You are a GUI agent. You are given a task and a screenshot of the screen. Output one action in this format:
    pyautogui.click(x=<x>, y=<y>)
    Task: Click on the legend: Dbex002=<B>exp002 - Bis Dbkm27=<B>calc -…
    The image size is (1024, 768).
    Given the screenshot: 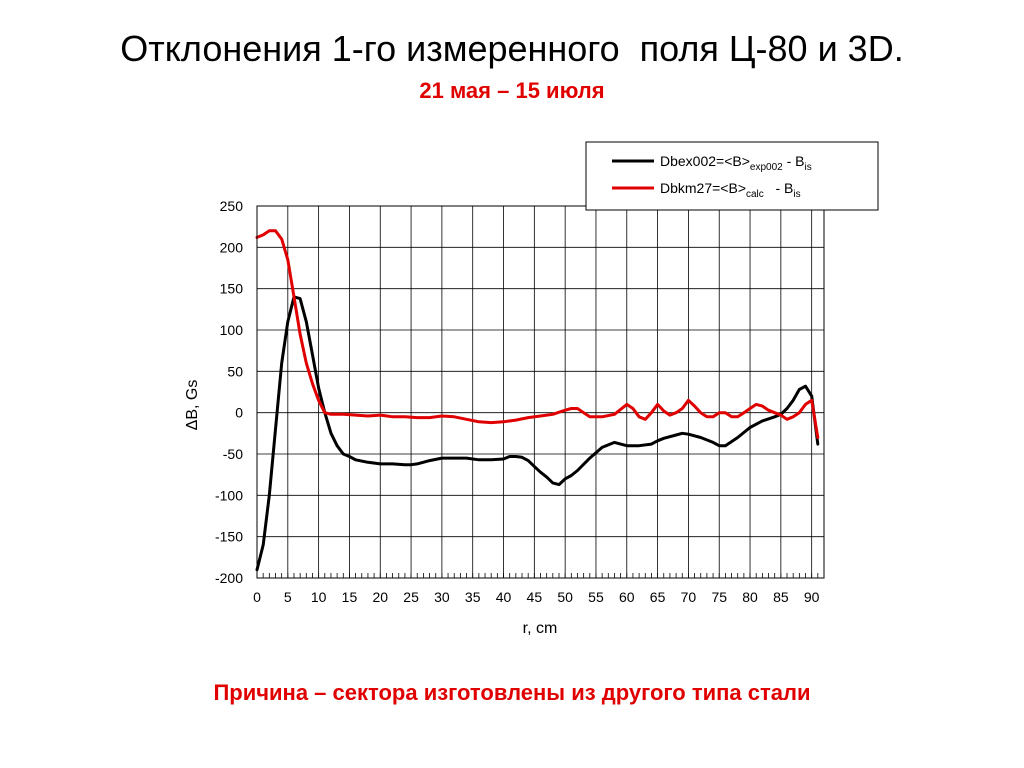 What is the action you would take?
    pyautogui.click(x=732, y=176)
    